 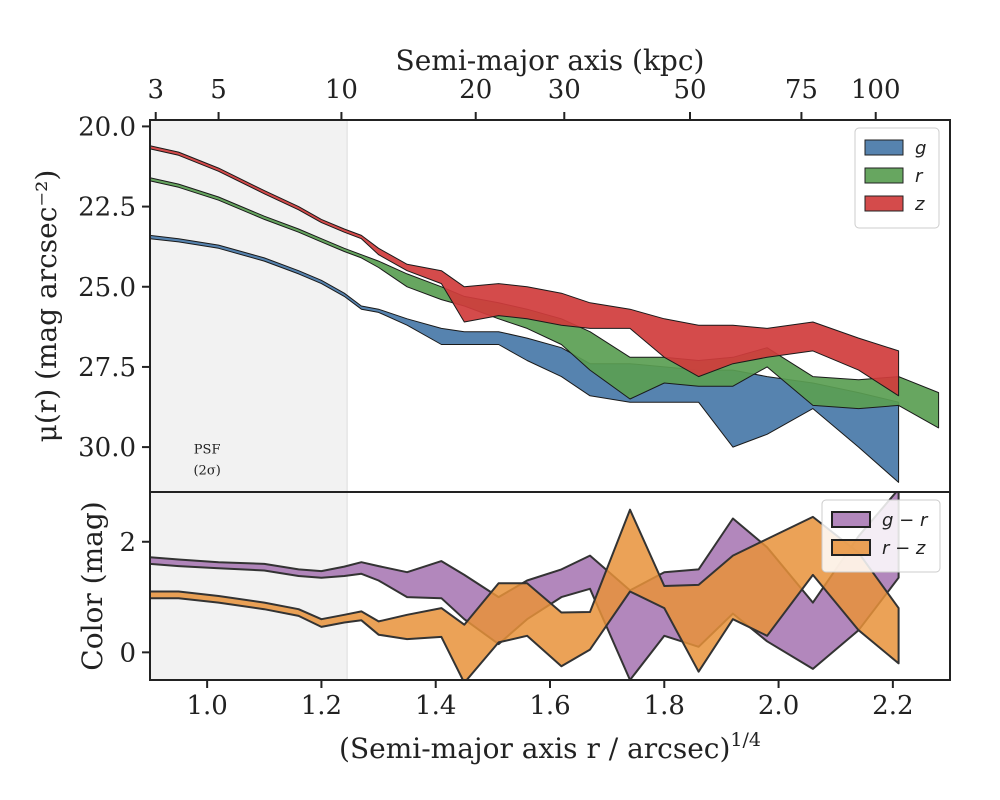 What do you see at coordinates (107, 448) in the screenshot?
I see `y-tick-label: 30.0` at bounding box center [107, 448].